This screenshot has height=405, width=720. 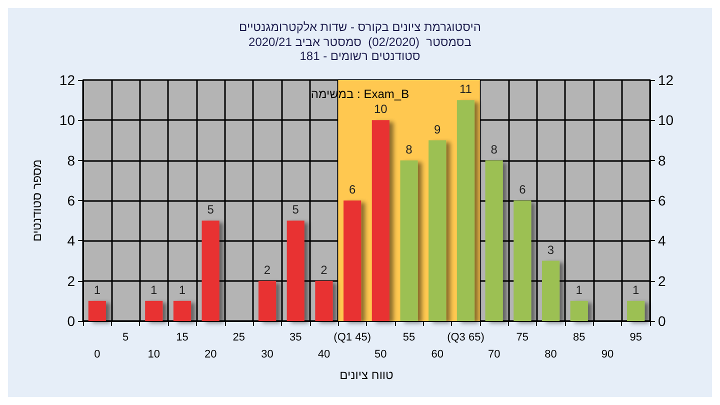 I want to click on y-tick-label: 2, so click(x=71, y=280).